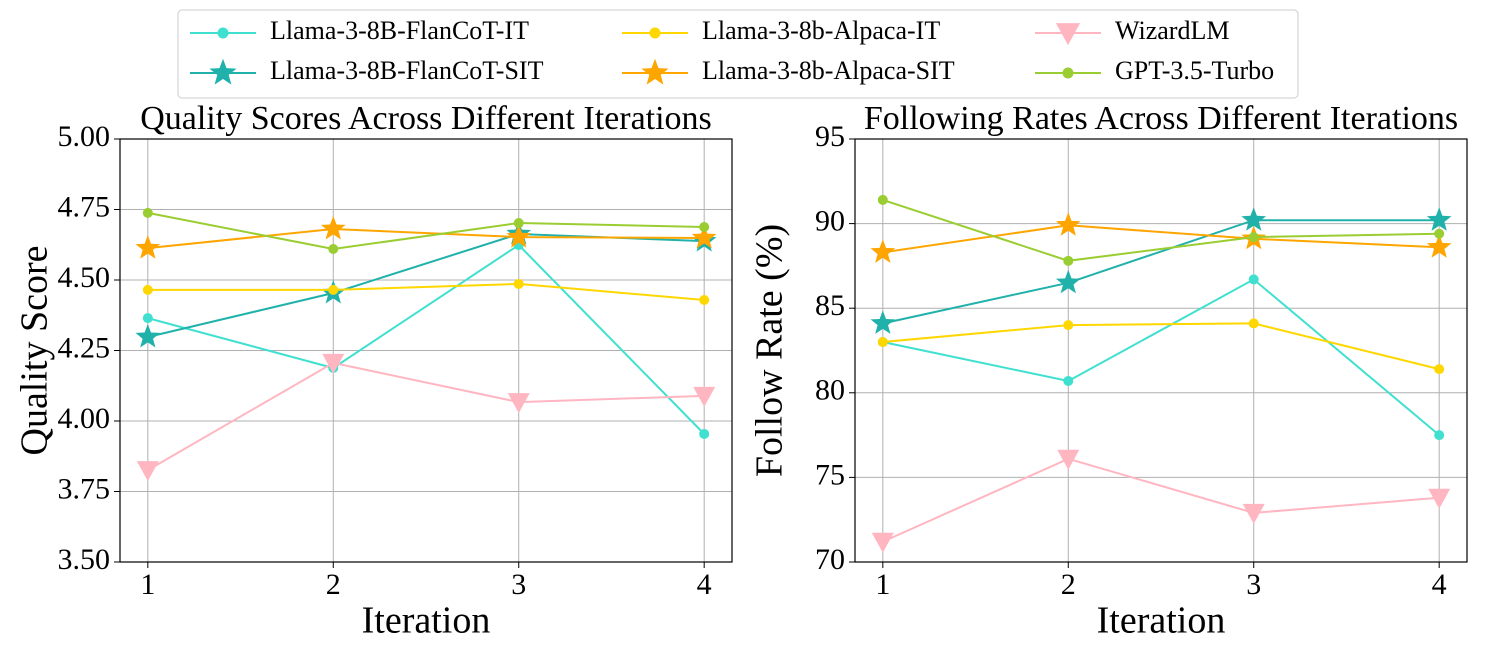 This screenshot has width=1494, height=655. Describe the element at coordinates (84, 418) in the screenshot. I see `y-tick-label: 4.00` at that location.